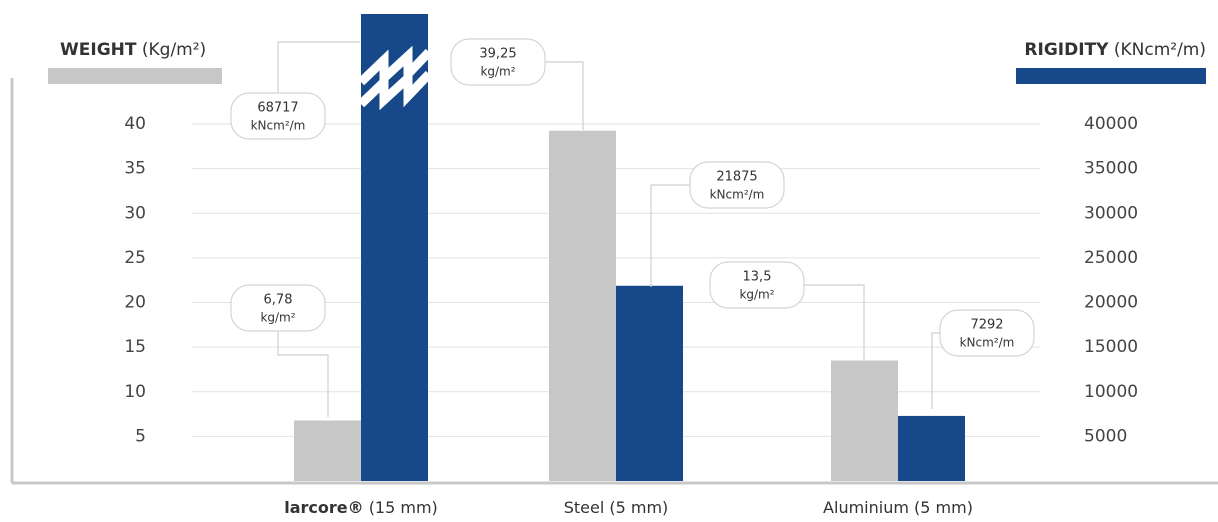 The height and width of the screenshot is (522, 1218). What do you see at coordinates (866, 507) in the screenshot?
I see `category-name: Aluminium` at bounding box center [866, 507].